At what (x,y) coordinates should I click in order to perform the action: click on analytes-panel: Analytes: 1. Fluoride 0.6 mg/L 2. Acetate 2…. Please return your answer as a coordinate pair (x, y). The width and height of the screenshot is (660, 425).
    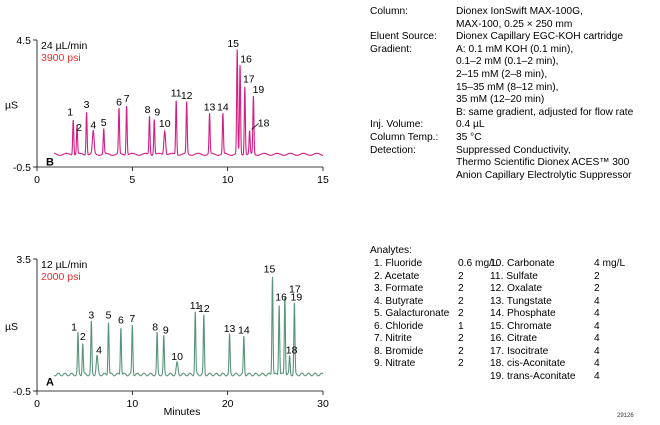
    Looking at the image, I should click on (497, 313).